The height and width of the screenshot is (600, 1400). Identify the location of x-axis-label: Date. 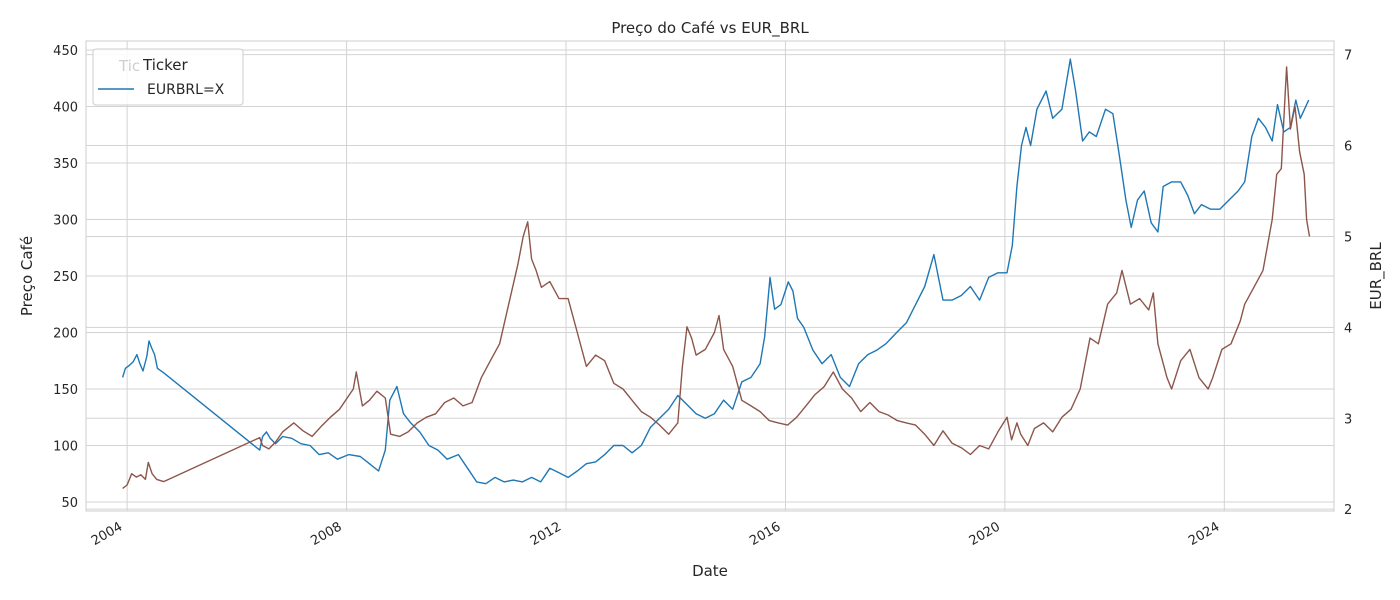
(710, 571).